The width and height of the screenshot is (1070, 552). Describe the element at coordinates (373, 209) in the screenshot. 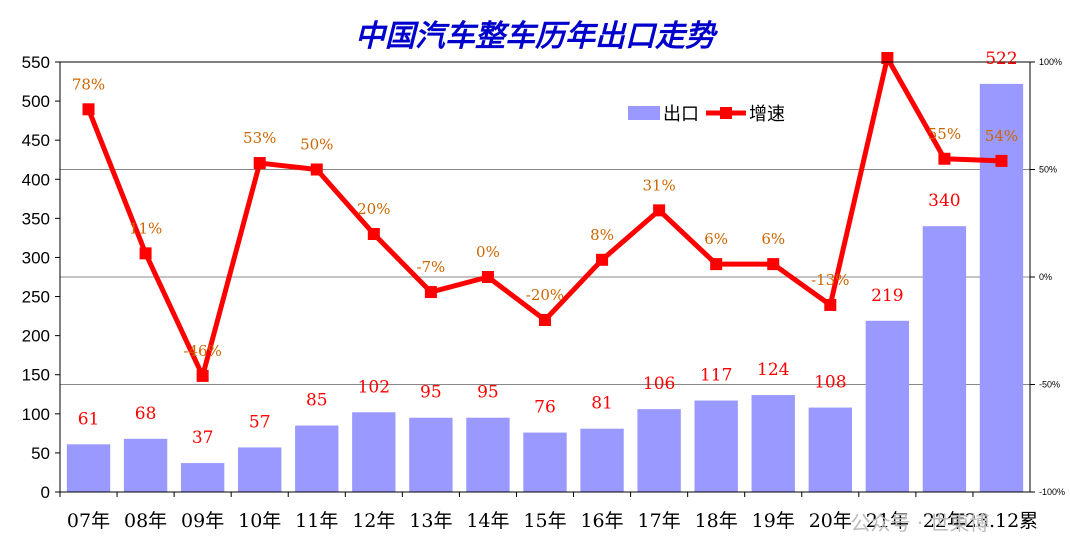

I see `rate-label-5: 20%` at that location.